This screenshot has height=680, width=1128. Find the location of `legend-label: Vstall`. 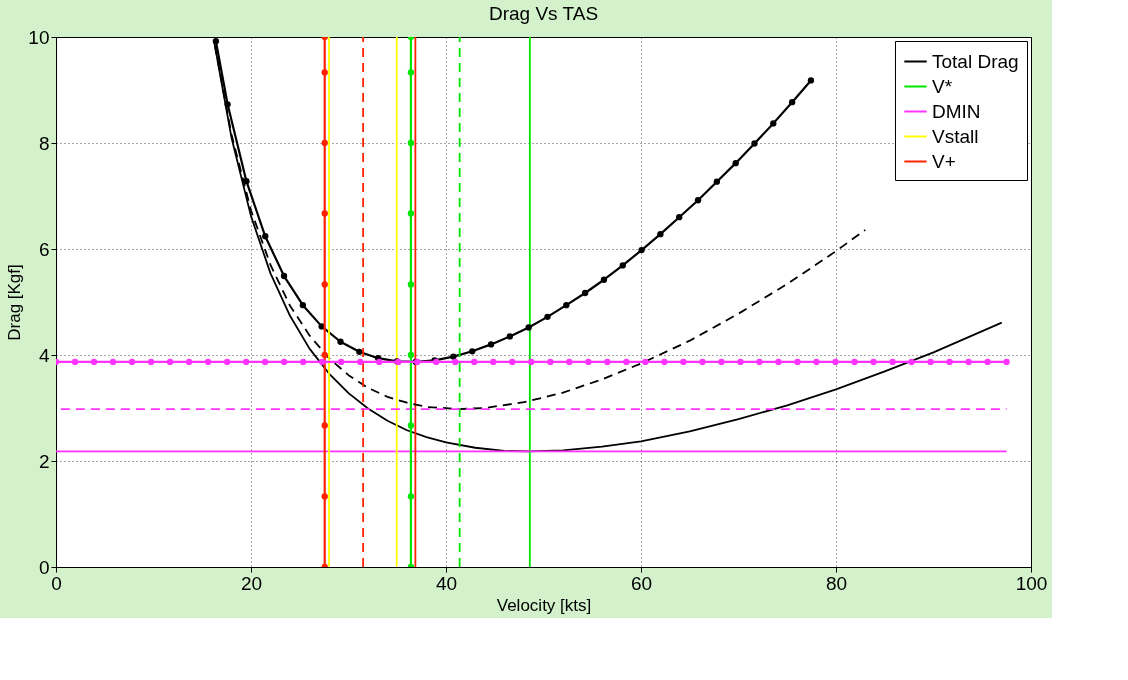

legend-label: Vstall is located at coordinates (955, 136).